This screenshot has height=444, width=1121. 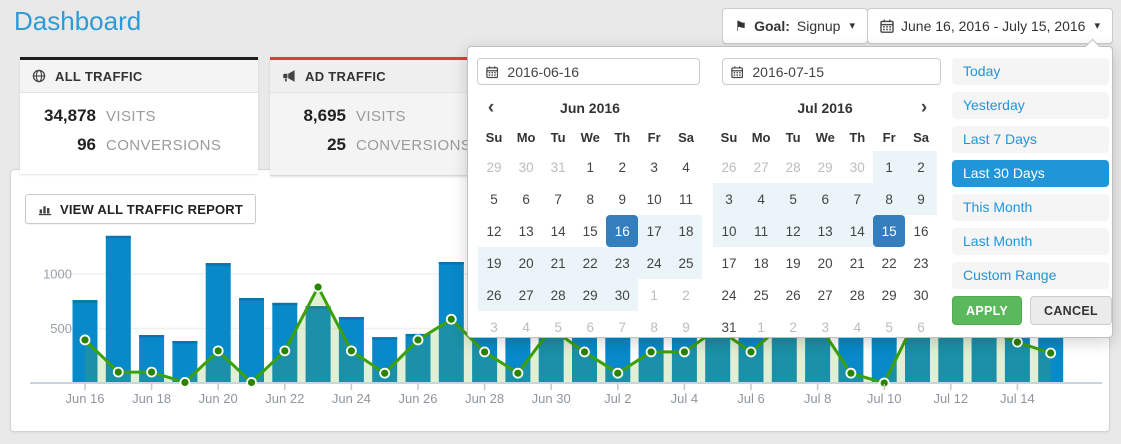 What do you see at coordinates (794, 26) in the screenshot?
I see `goal-selector-button: ⚑ Goal: Signup ▾` at bounding box center [794, 26].